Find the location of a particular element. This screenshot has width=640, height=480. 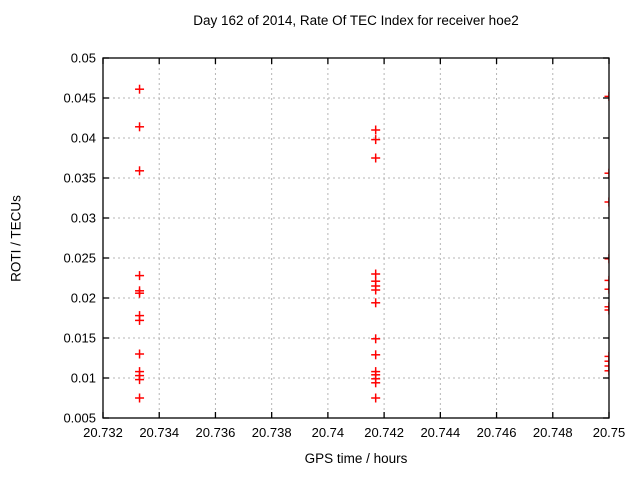

y-tick-label: 0.03 is located at coordinates (83, 218).